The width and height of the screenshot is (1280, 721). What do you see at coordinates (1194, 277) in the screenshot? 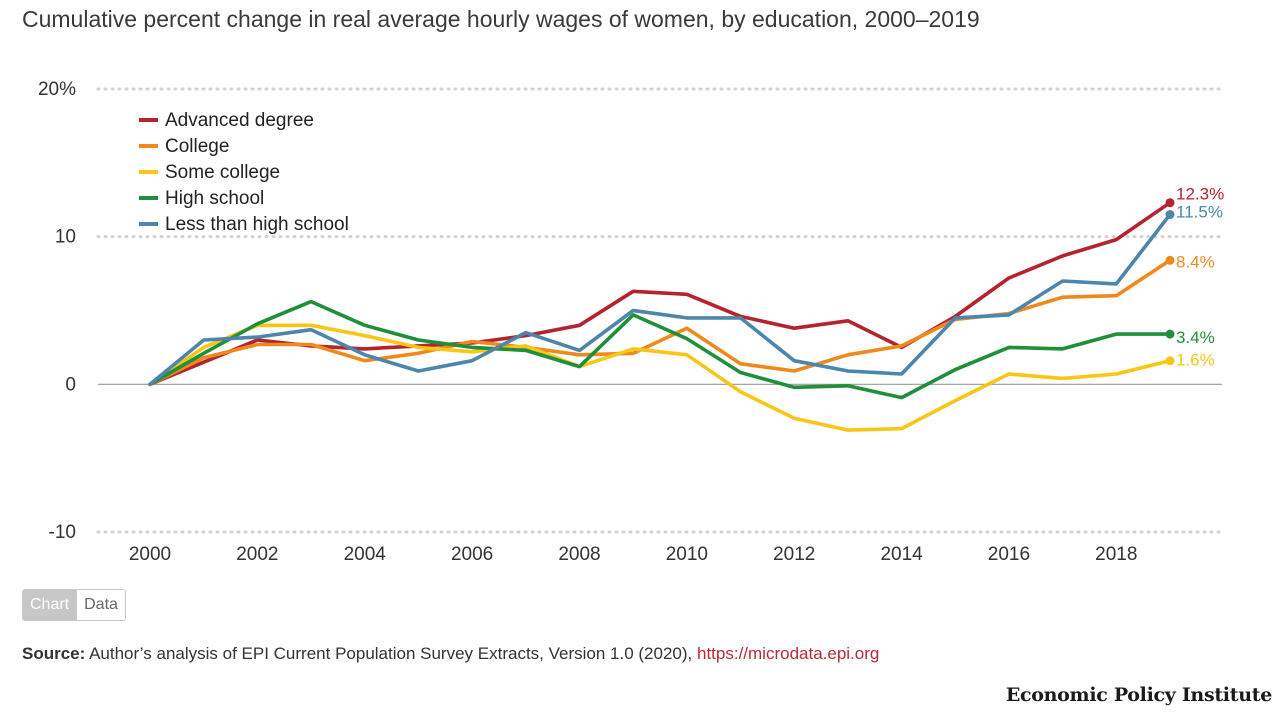
I see `series-end-markers: 12.3% 8.4% 1.6% 3.4% 11.5%` at bounding box center [1194, 277].